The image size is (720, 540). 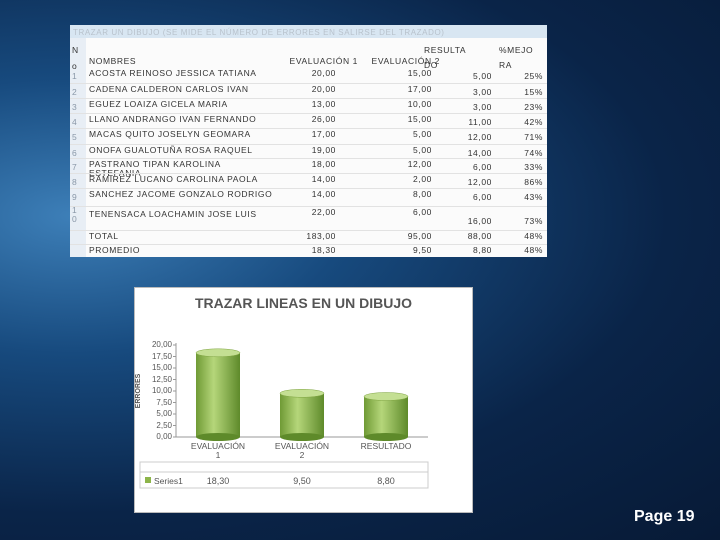 What do you see at coordinates (284, 475) in the screenshot?
I see `legend-table` at bounding box center [284, 475].